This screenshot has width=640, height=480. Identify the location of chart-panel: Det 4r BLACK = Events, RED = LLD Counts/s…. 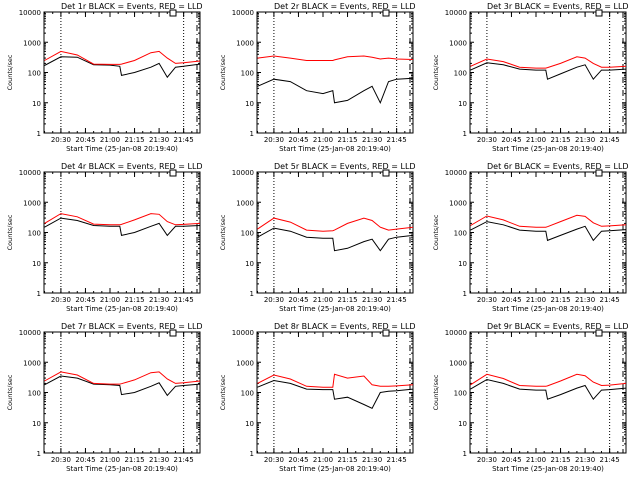
(104, 237).